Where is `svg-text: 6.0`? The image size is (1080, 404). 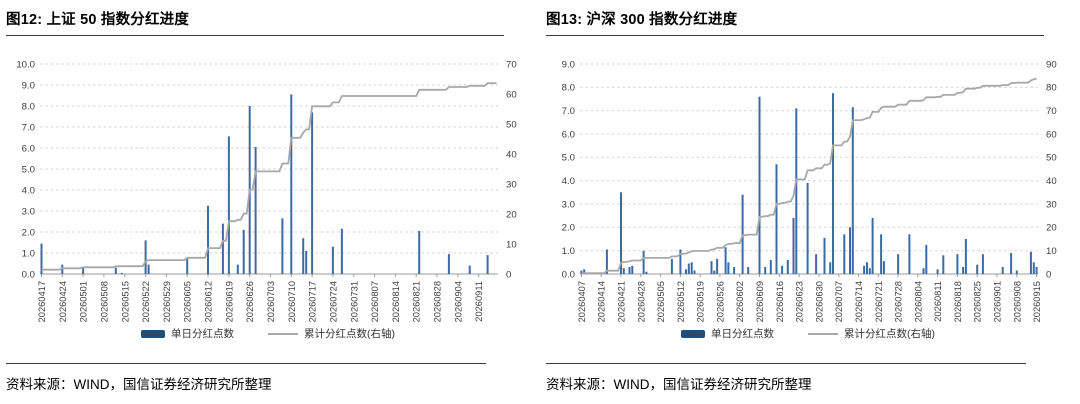 svg-text: 6.0 is located at coordinates (568, 134).